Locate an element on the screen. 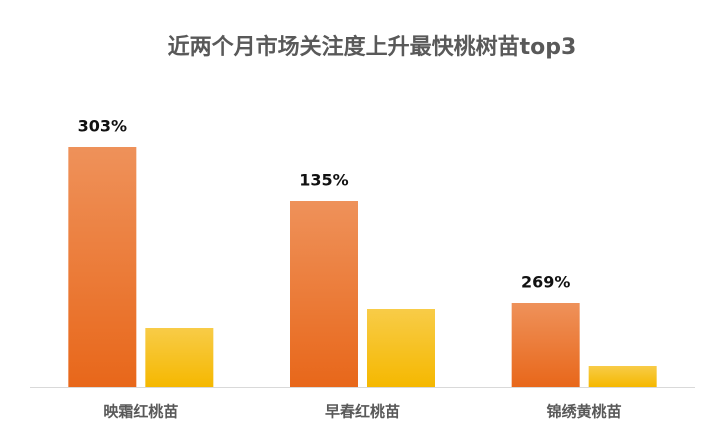 Image resolution: width=720 pixels, height=432 pixels. x-tick-label: 锦绣黄桃苗 is located at coordinates (584, 412).